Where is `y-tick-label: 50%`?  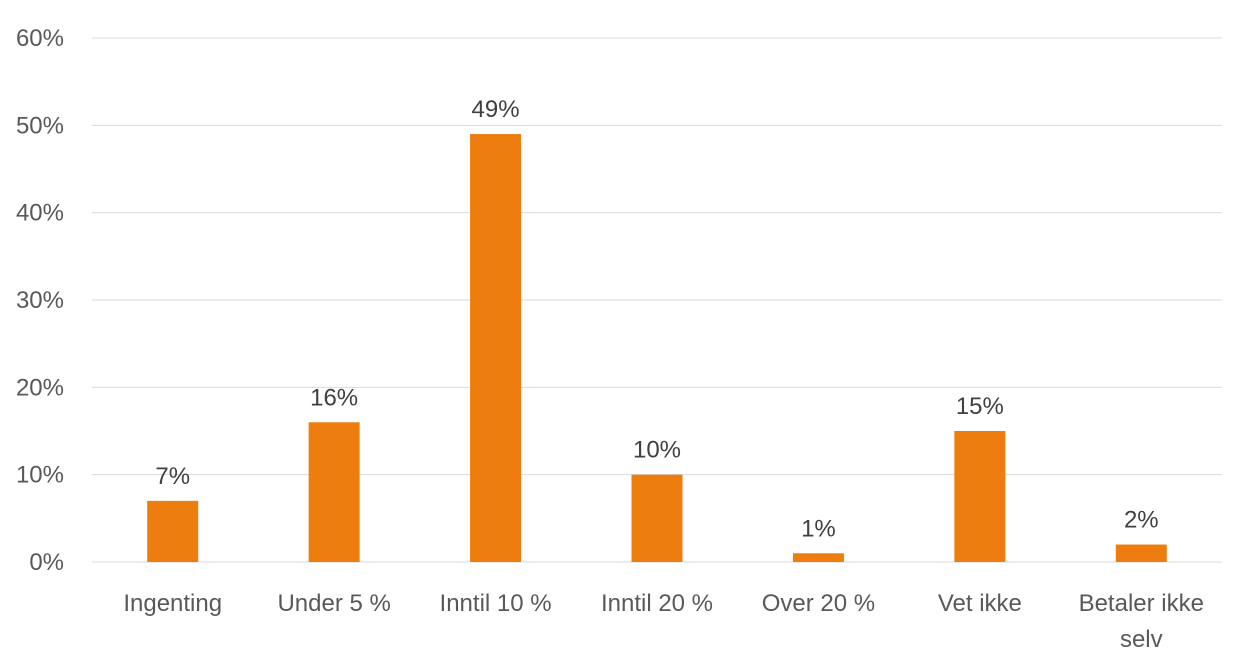
y-tick-label: 50% is located at coordinates (40, 125).